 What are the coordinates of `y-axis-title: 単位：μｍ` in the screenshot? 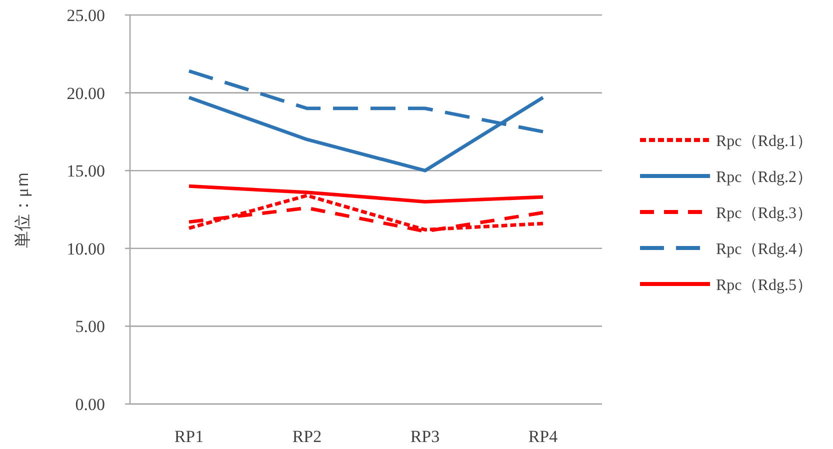 It's located at (22, 209).